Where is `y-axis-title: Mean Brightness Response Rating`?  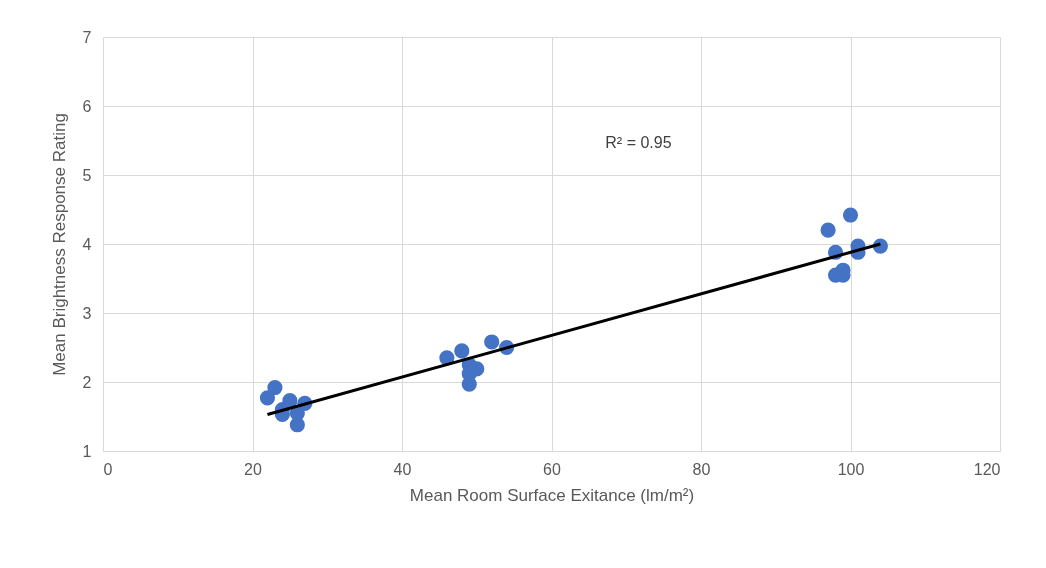
y-axis-title: Mean Brightness Response Rating is located at coordinates (59, 244).